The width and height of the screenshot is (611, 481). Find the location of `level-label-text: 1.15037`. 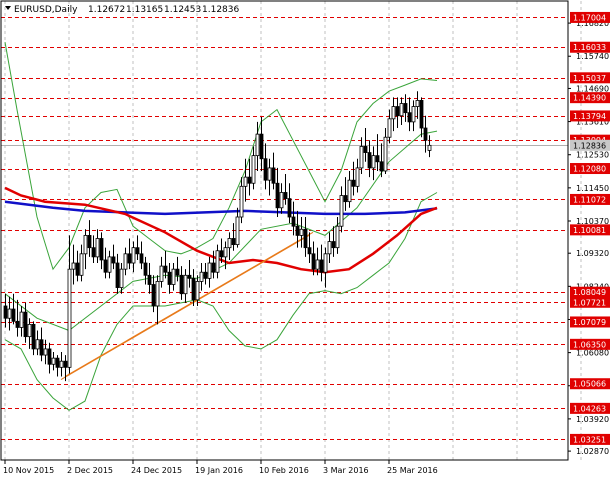

level-label-text: 1.15037 is located at coordinates (589, 78).